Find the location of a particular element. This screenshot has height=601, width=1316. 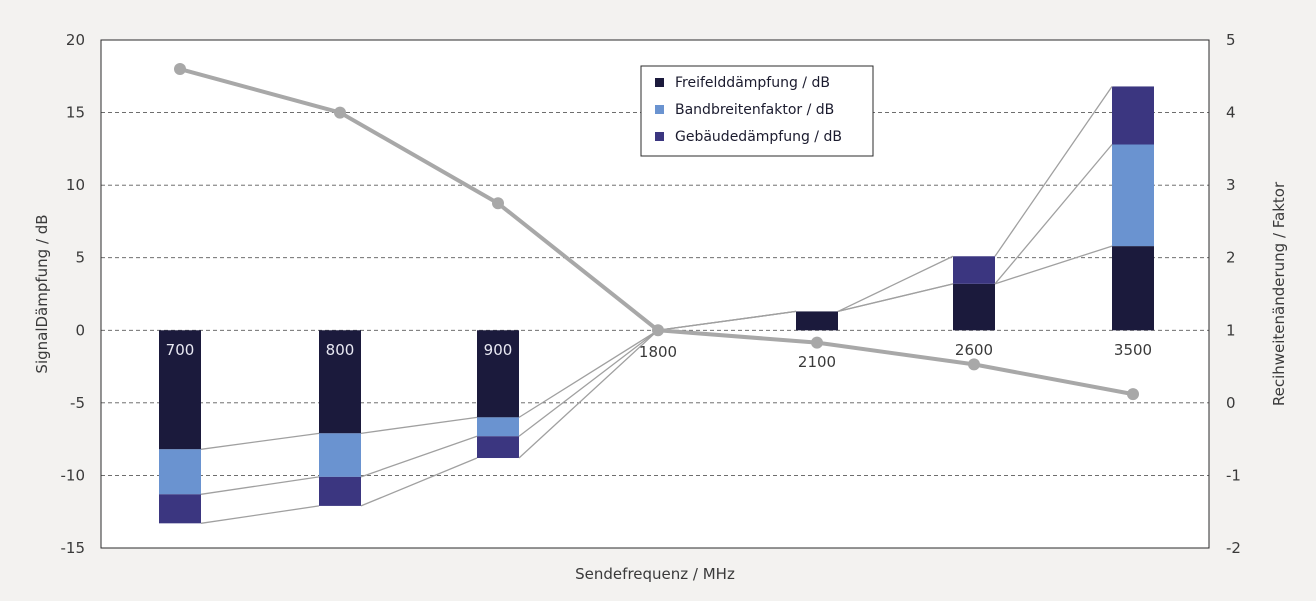

y2-tick-label: -1 is located at coordinates (1233, 475).